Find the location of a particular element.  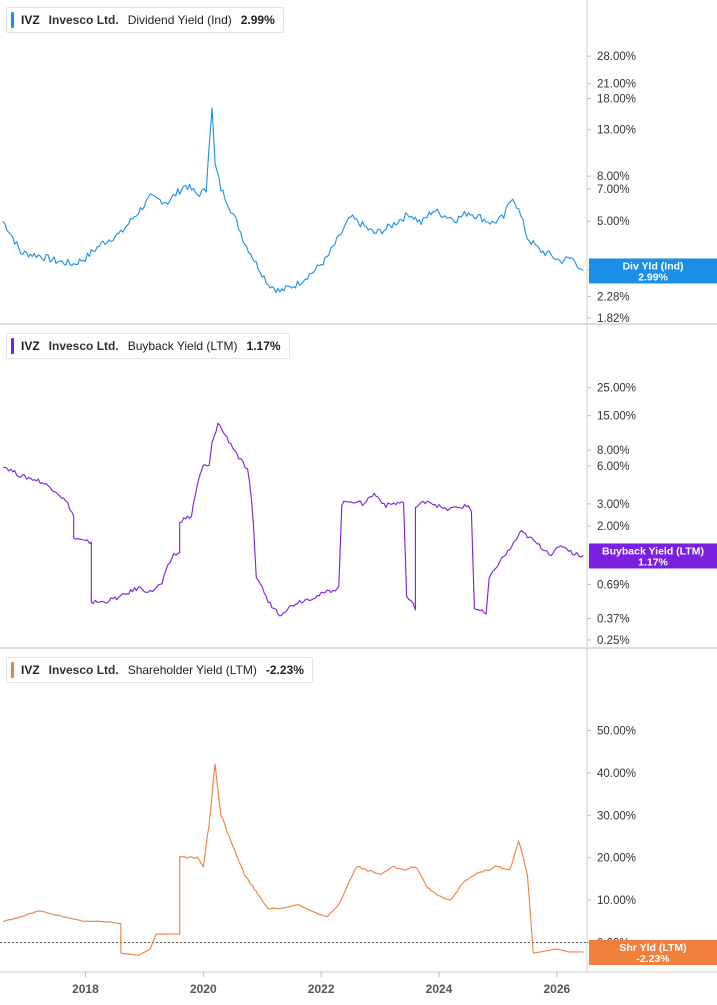

y-tick-label: 7.00% is located at coordinates (613, 190).